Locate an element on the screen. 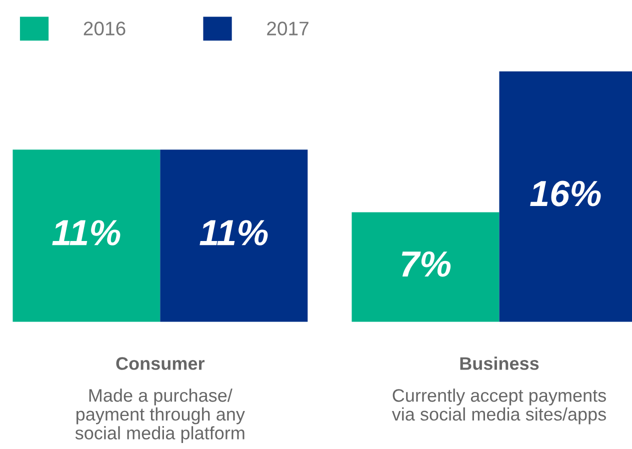  text: Currently accept payments via social media sites/apps is located at coordinates (499, 406).